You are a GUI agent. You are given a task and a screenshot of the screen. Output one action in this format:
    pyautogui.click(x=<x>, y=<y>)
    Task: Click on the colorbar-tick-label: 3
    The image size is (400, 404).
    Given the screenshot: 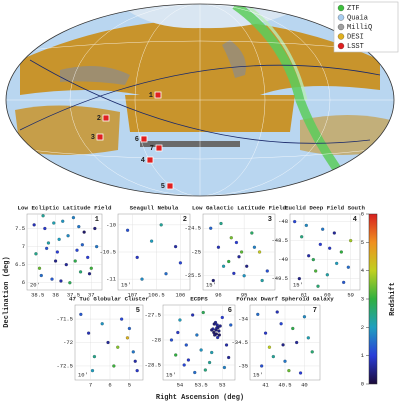 What is the action you would take?
    pyautogui.click(x=362, y=298)
    